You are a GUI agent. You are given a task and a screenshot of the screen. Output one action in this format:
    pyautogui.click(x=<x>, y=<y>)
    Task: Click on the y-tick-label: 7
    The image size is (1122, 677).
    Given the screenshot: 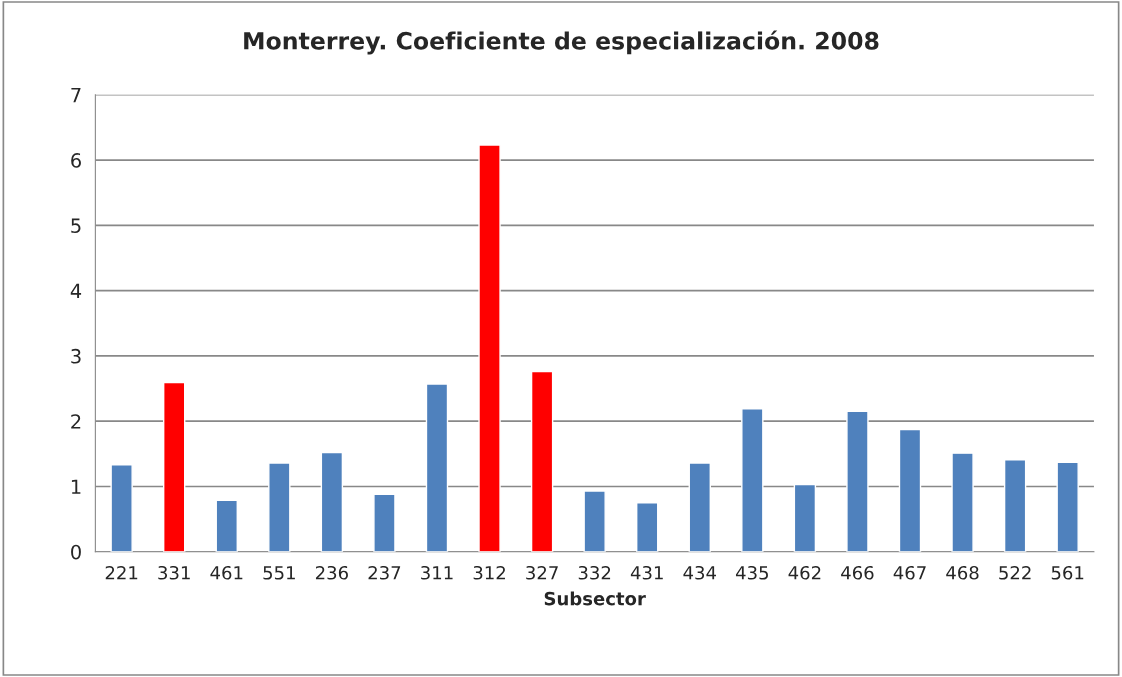 What is the action you would take?
    pyautogui.click(x=76, y=95)
    